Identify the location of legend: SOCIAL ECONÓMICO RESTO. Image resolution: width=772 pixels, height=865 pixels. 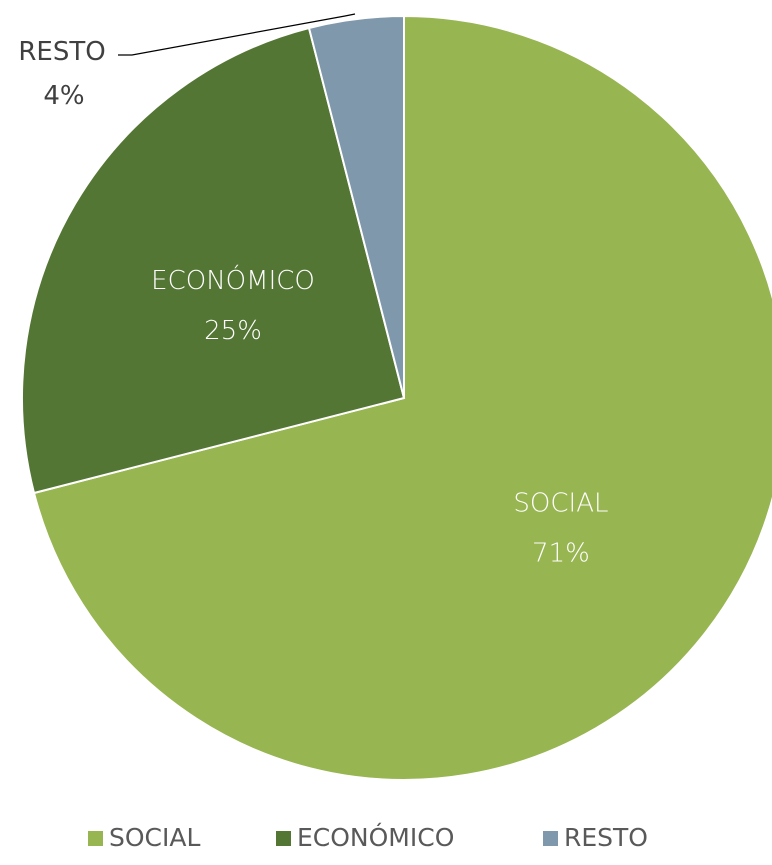
(386, 838).